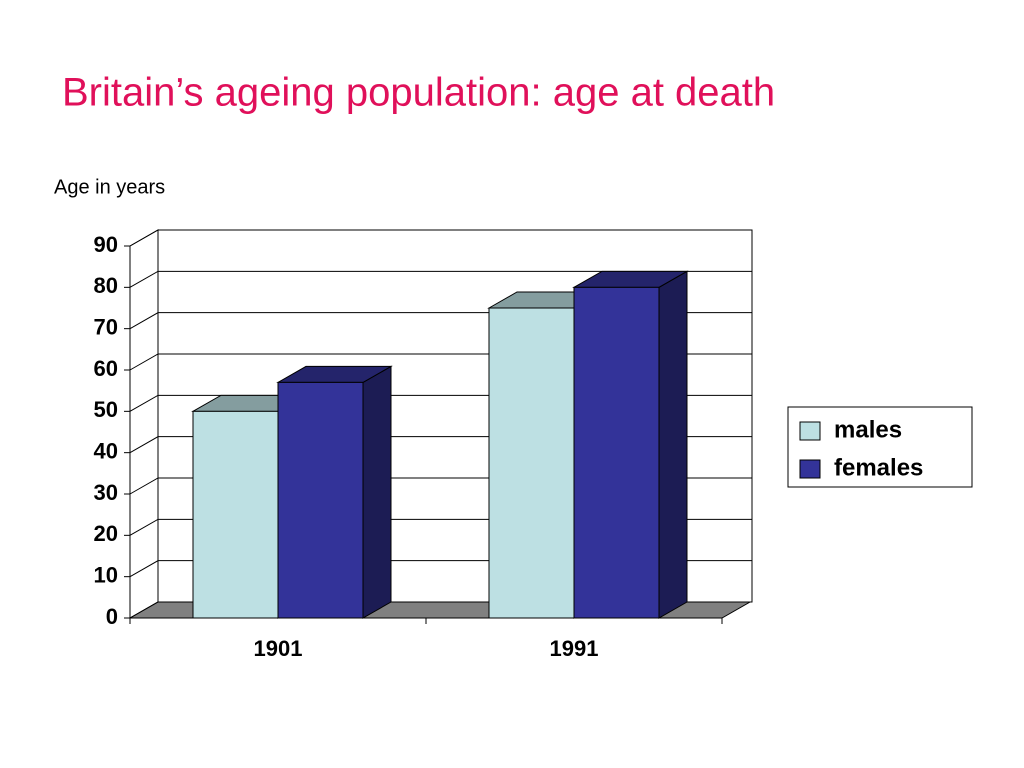 Image resolution: width=1024 pixels, height=768 pixels. I want to click on y-tick-label: 80, so click(106, 285).